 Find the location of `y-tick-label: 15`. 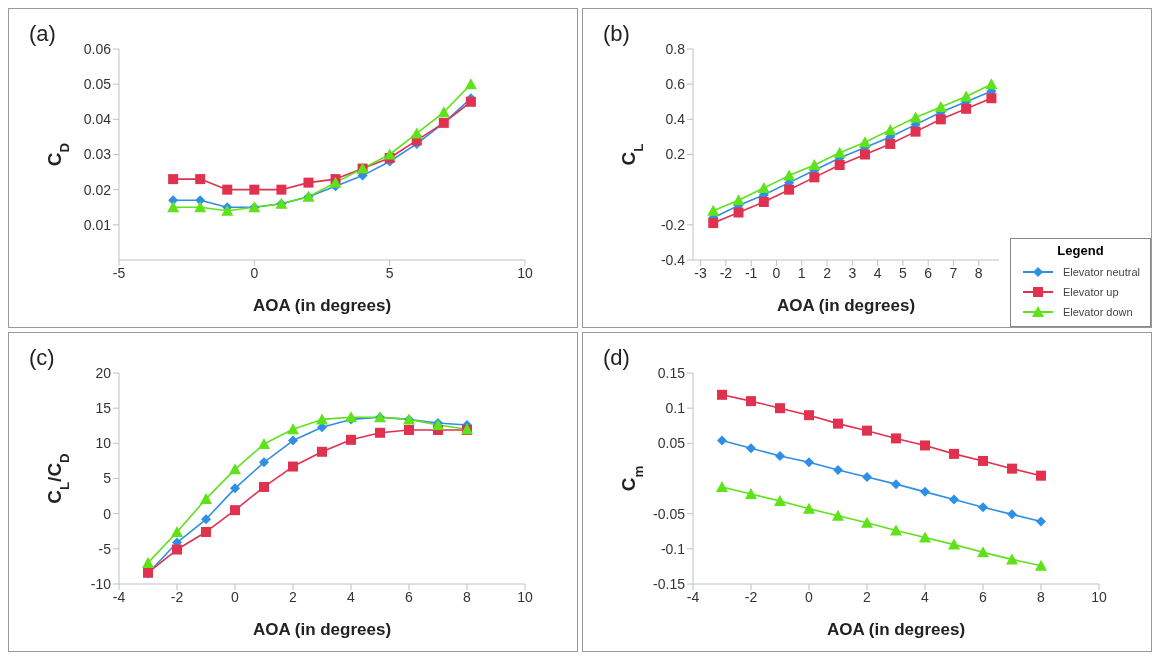

y-tick-label: 15 is located at coordinates (103, 408).